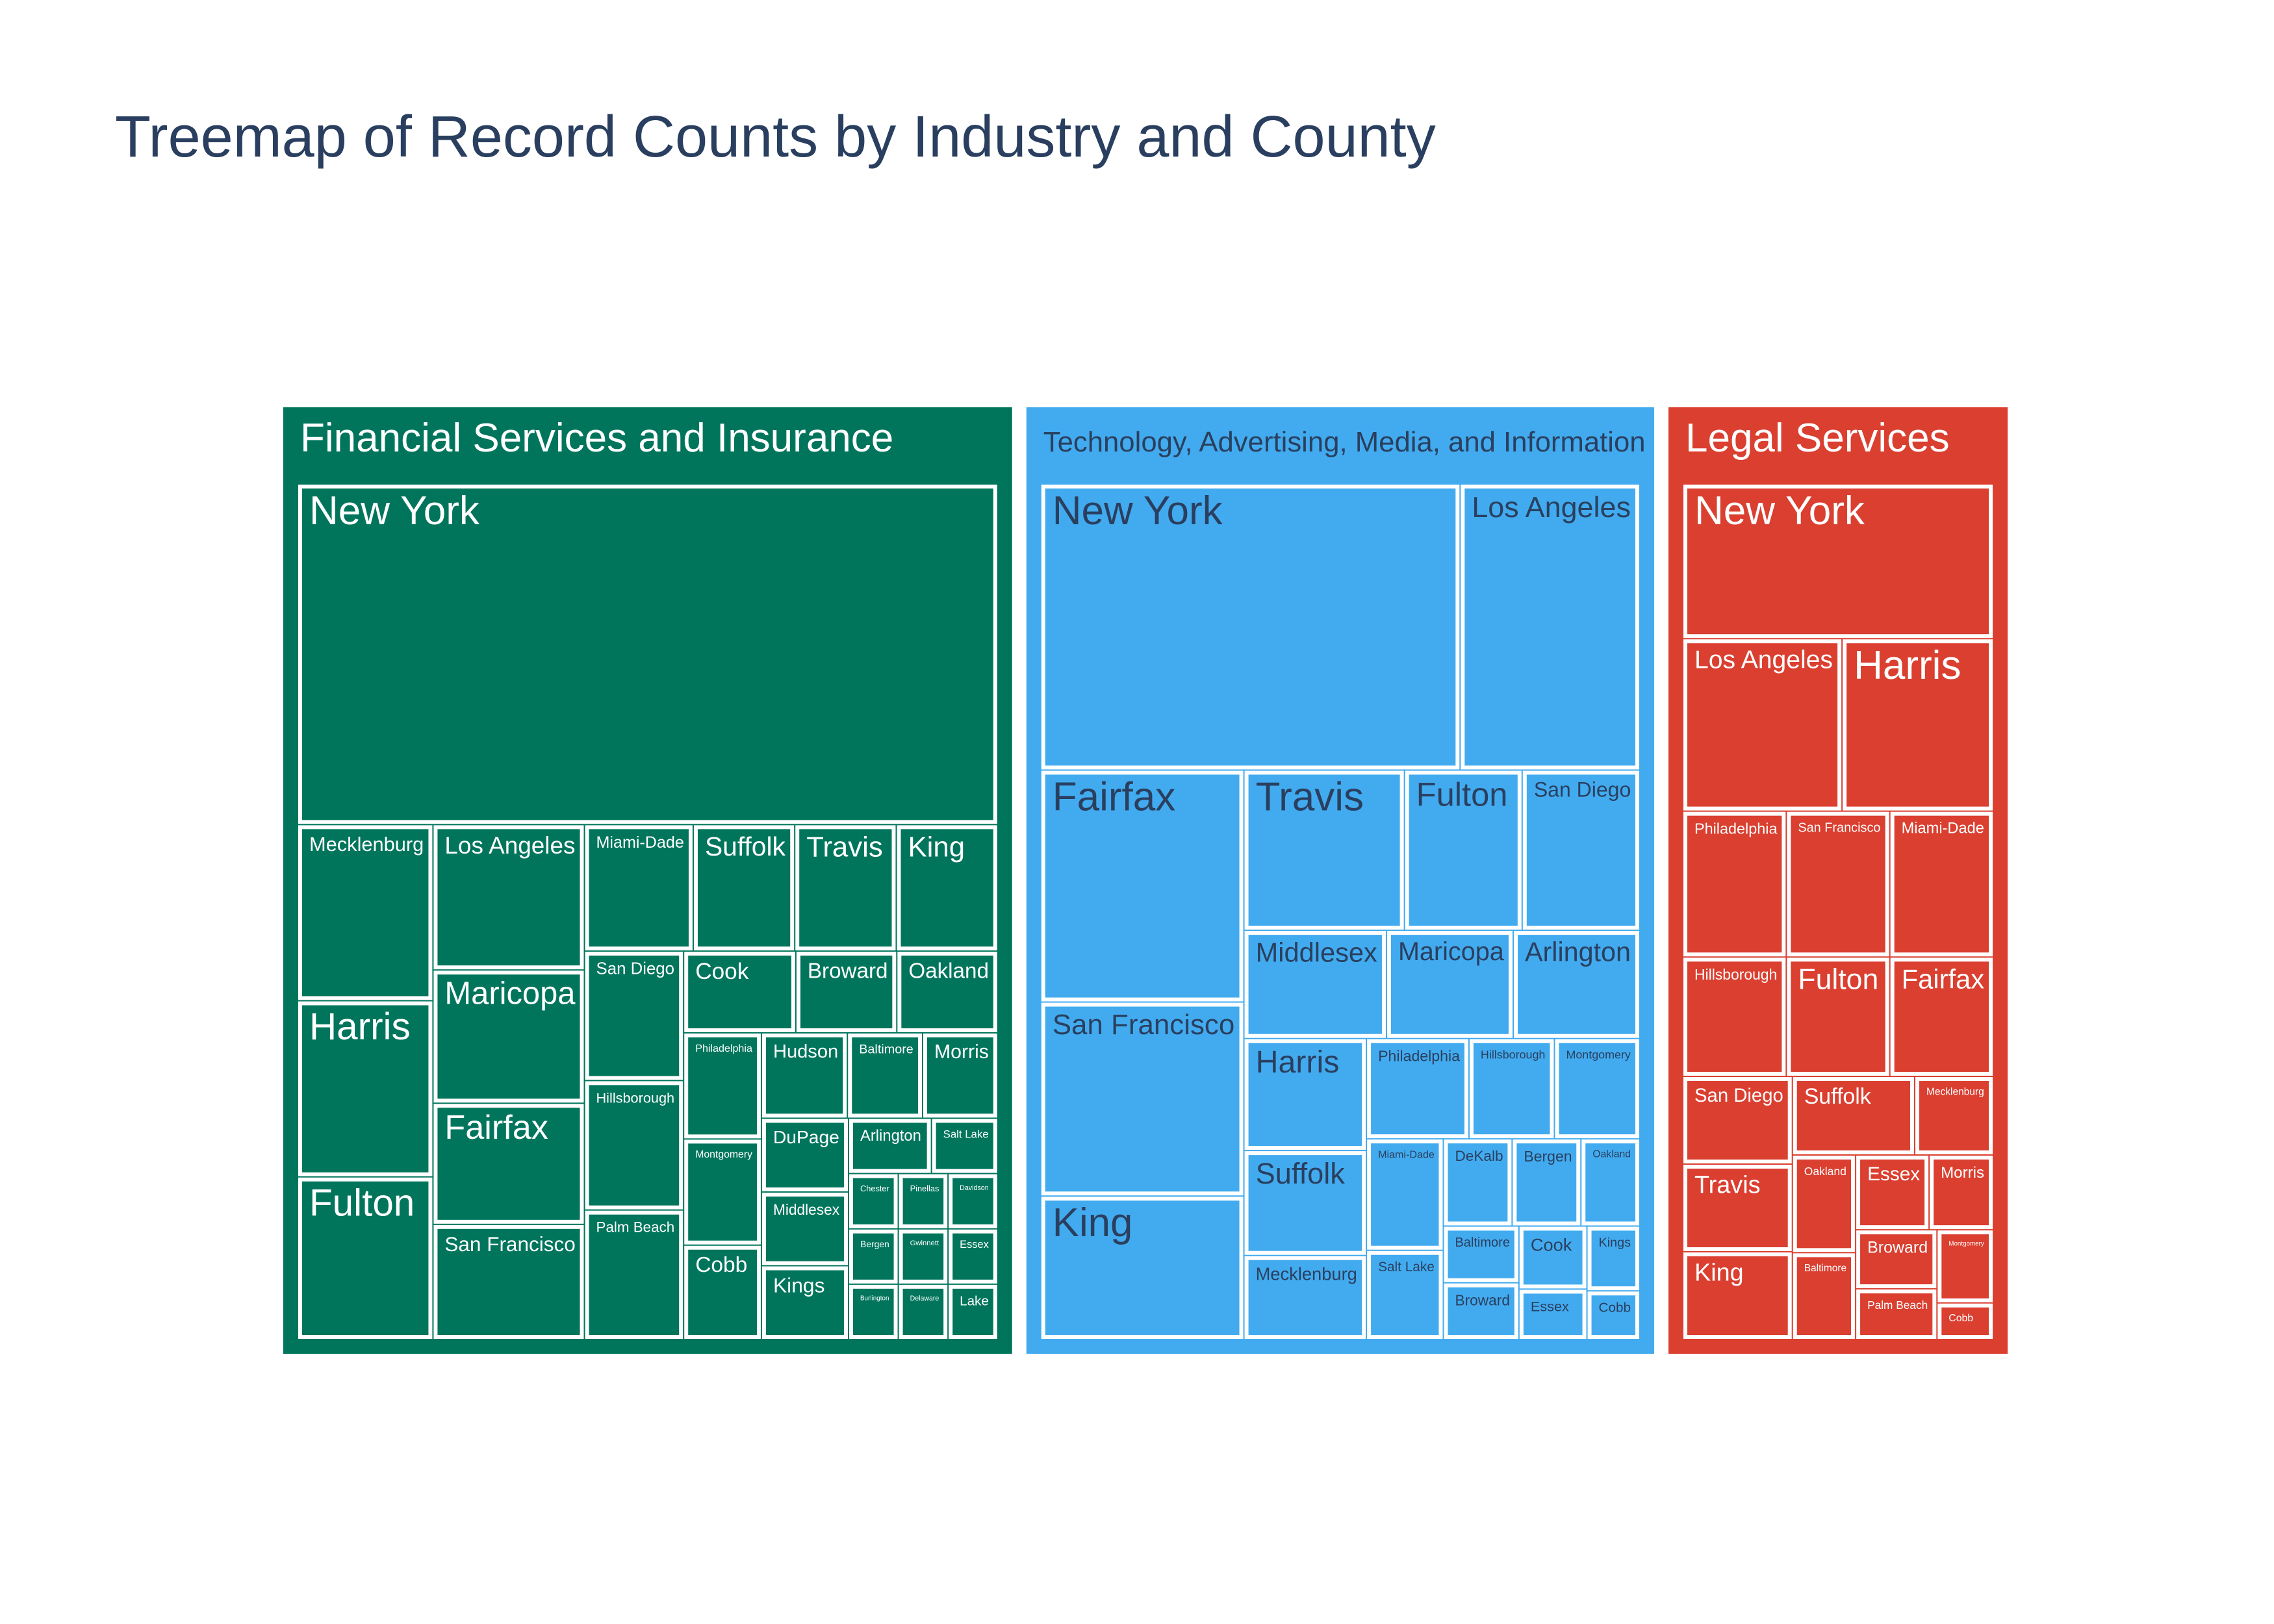 This screenshot has width=2274, height=1624. I want to click on county-baltimore: Baltimore, so click(1824, 1296).